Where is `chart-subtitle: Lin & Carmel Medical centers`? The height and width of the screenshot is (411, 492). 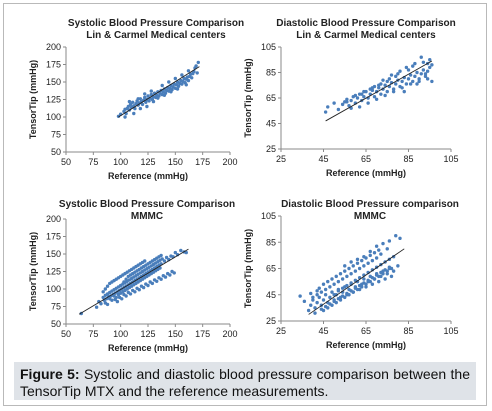
chart-subtitle: Lin & Carmel Medical centers is located at coordinates (156, 35).